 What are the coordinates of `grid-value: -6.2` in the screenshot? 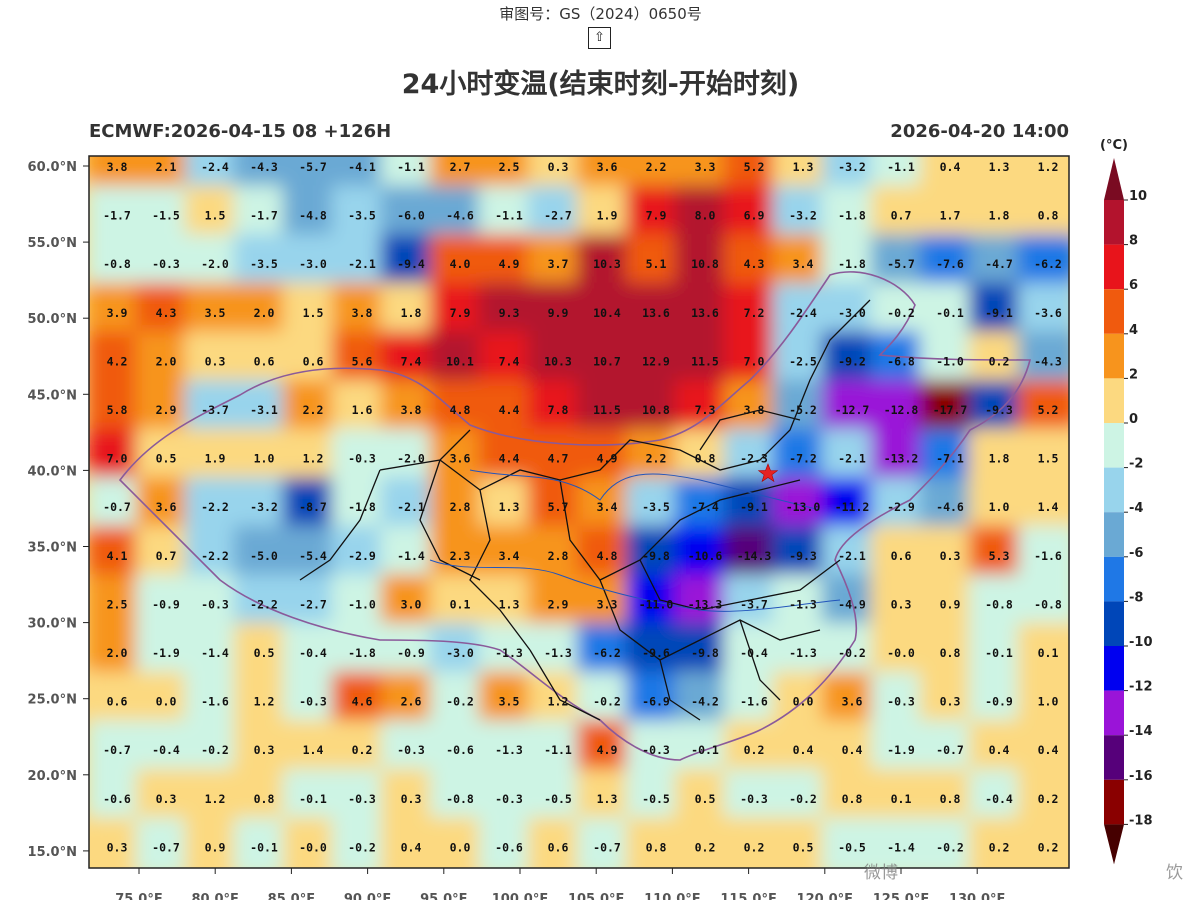 It's located at (1048, 264).